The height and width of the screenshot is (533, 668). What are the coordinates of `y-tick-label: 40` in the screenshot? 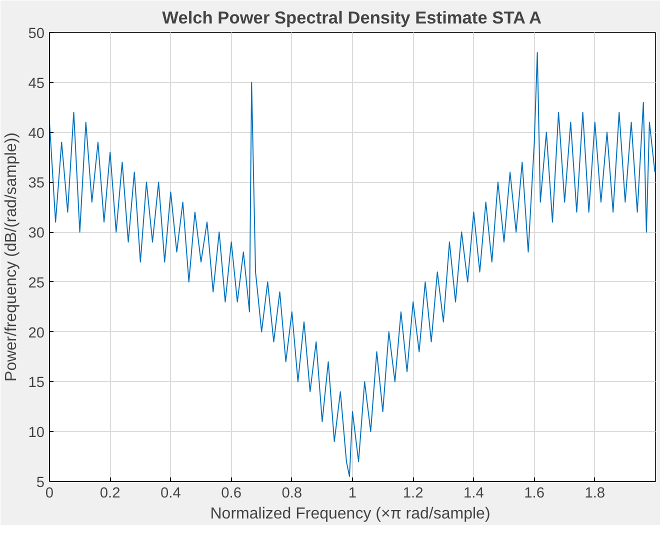 It's located at (36, 134).